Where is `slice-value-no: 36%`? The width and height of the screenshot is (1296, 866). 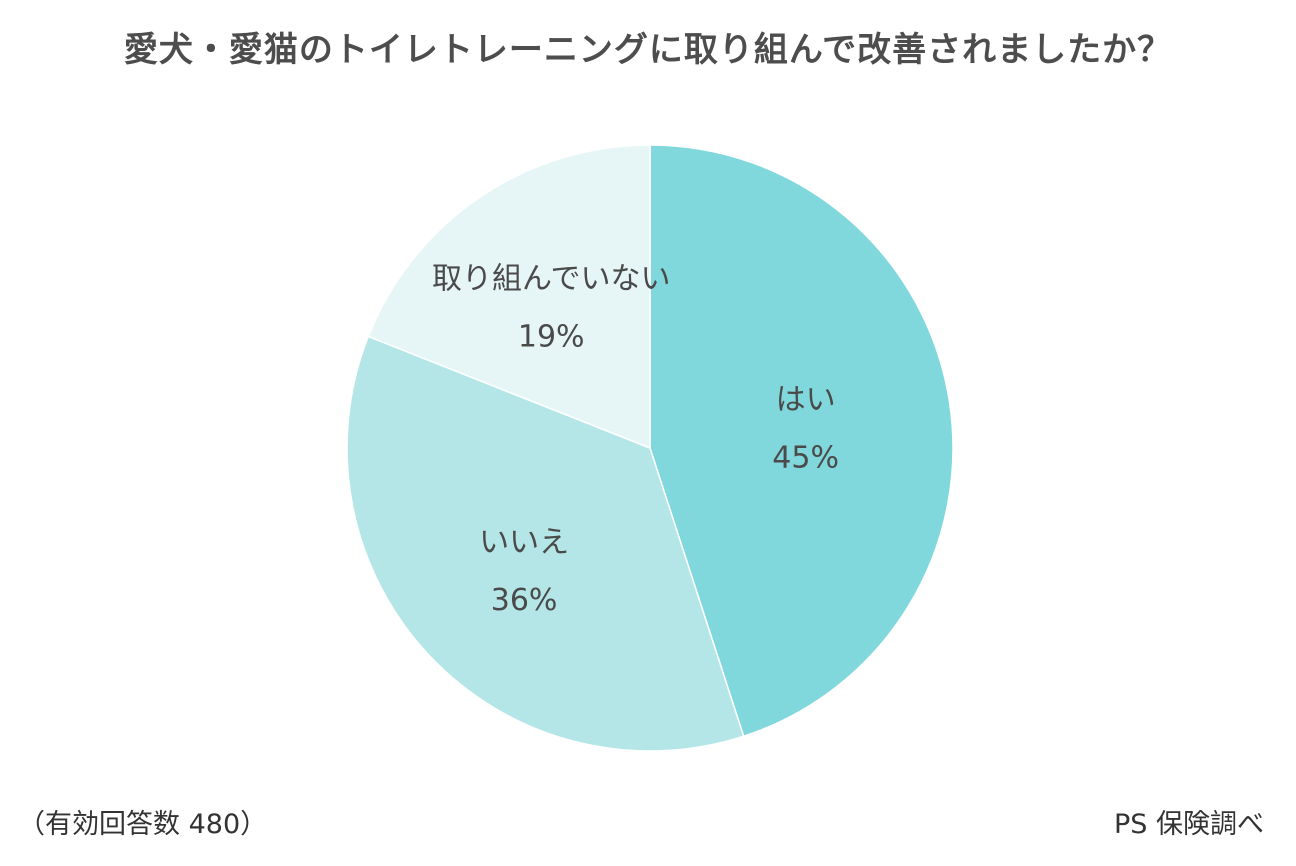
slice-value-no: 36% is located at coordinates (524, 600).